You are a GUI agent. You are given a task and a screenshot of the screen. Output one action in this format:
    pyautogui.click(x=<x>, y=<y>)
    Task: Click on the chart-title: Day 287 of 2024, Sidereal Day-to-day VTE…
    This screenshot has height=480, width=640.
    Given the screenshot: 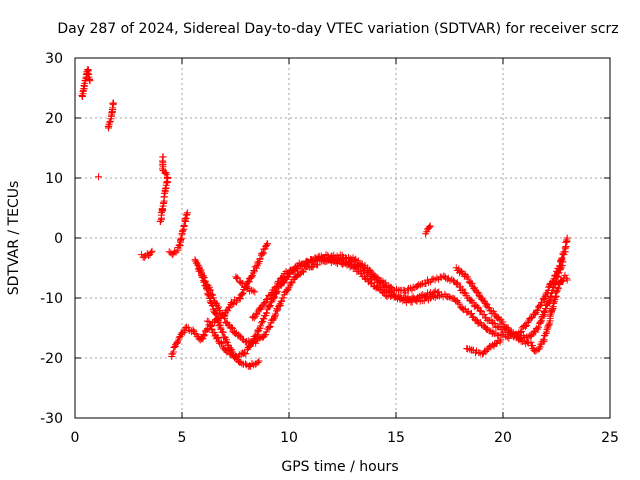 What is the action you would take?
    pyautogui.click(x=337, y=29)
    